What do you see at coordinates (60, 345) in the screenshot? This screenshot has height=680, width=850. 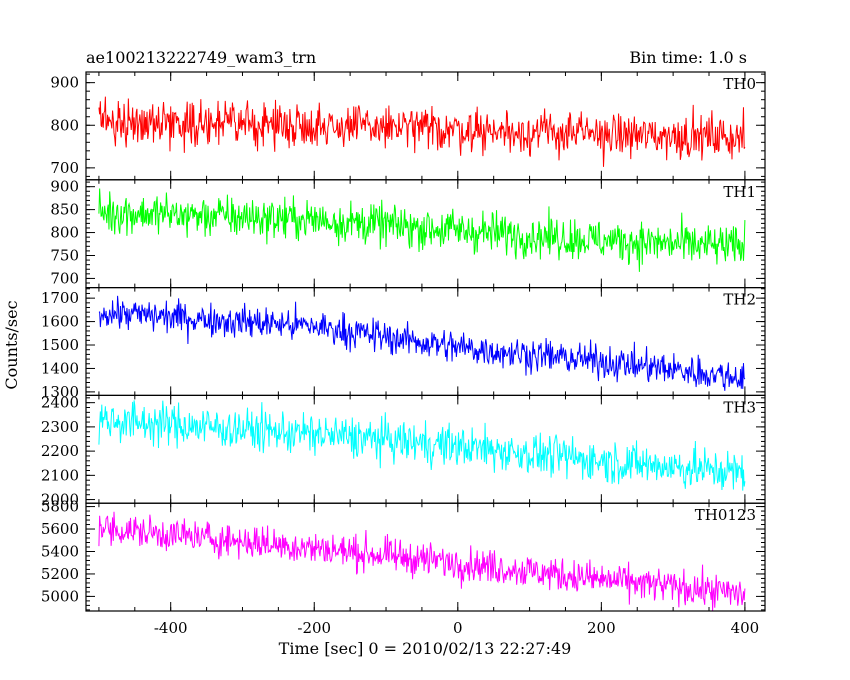 I see `y-tick-label: 1500` at bounding box center [60, 345].